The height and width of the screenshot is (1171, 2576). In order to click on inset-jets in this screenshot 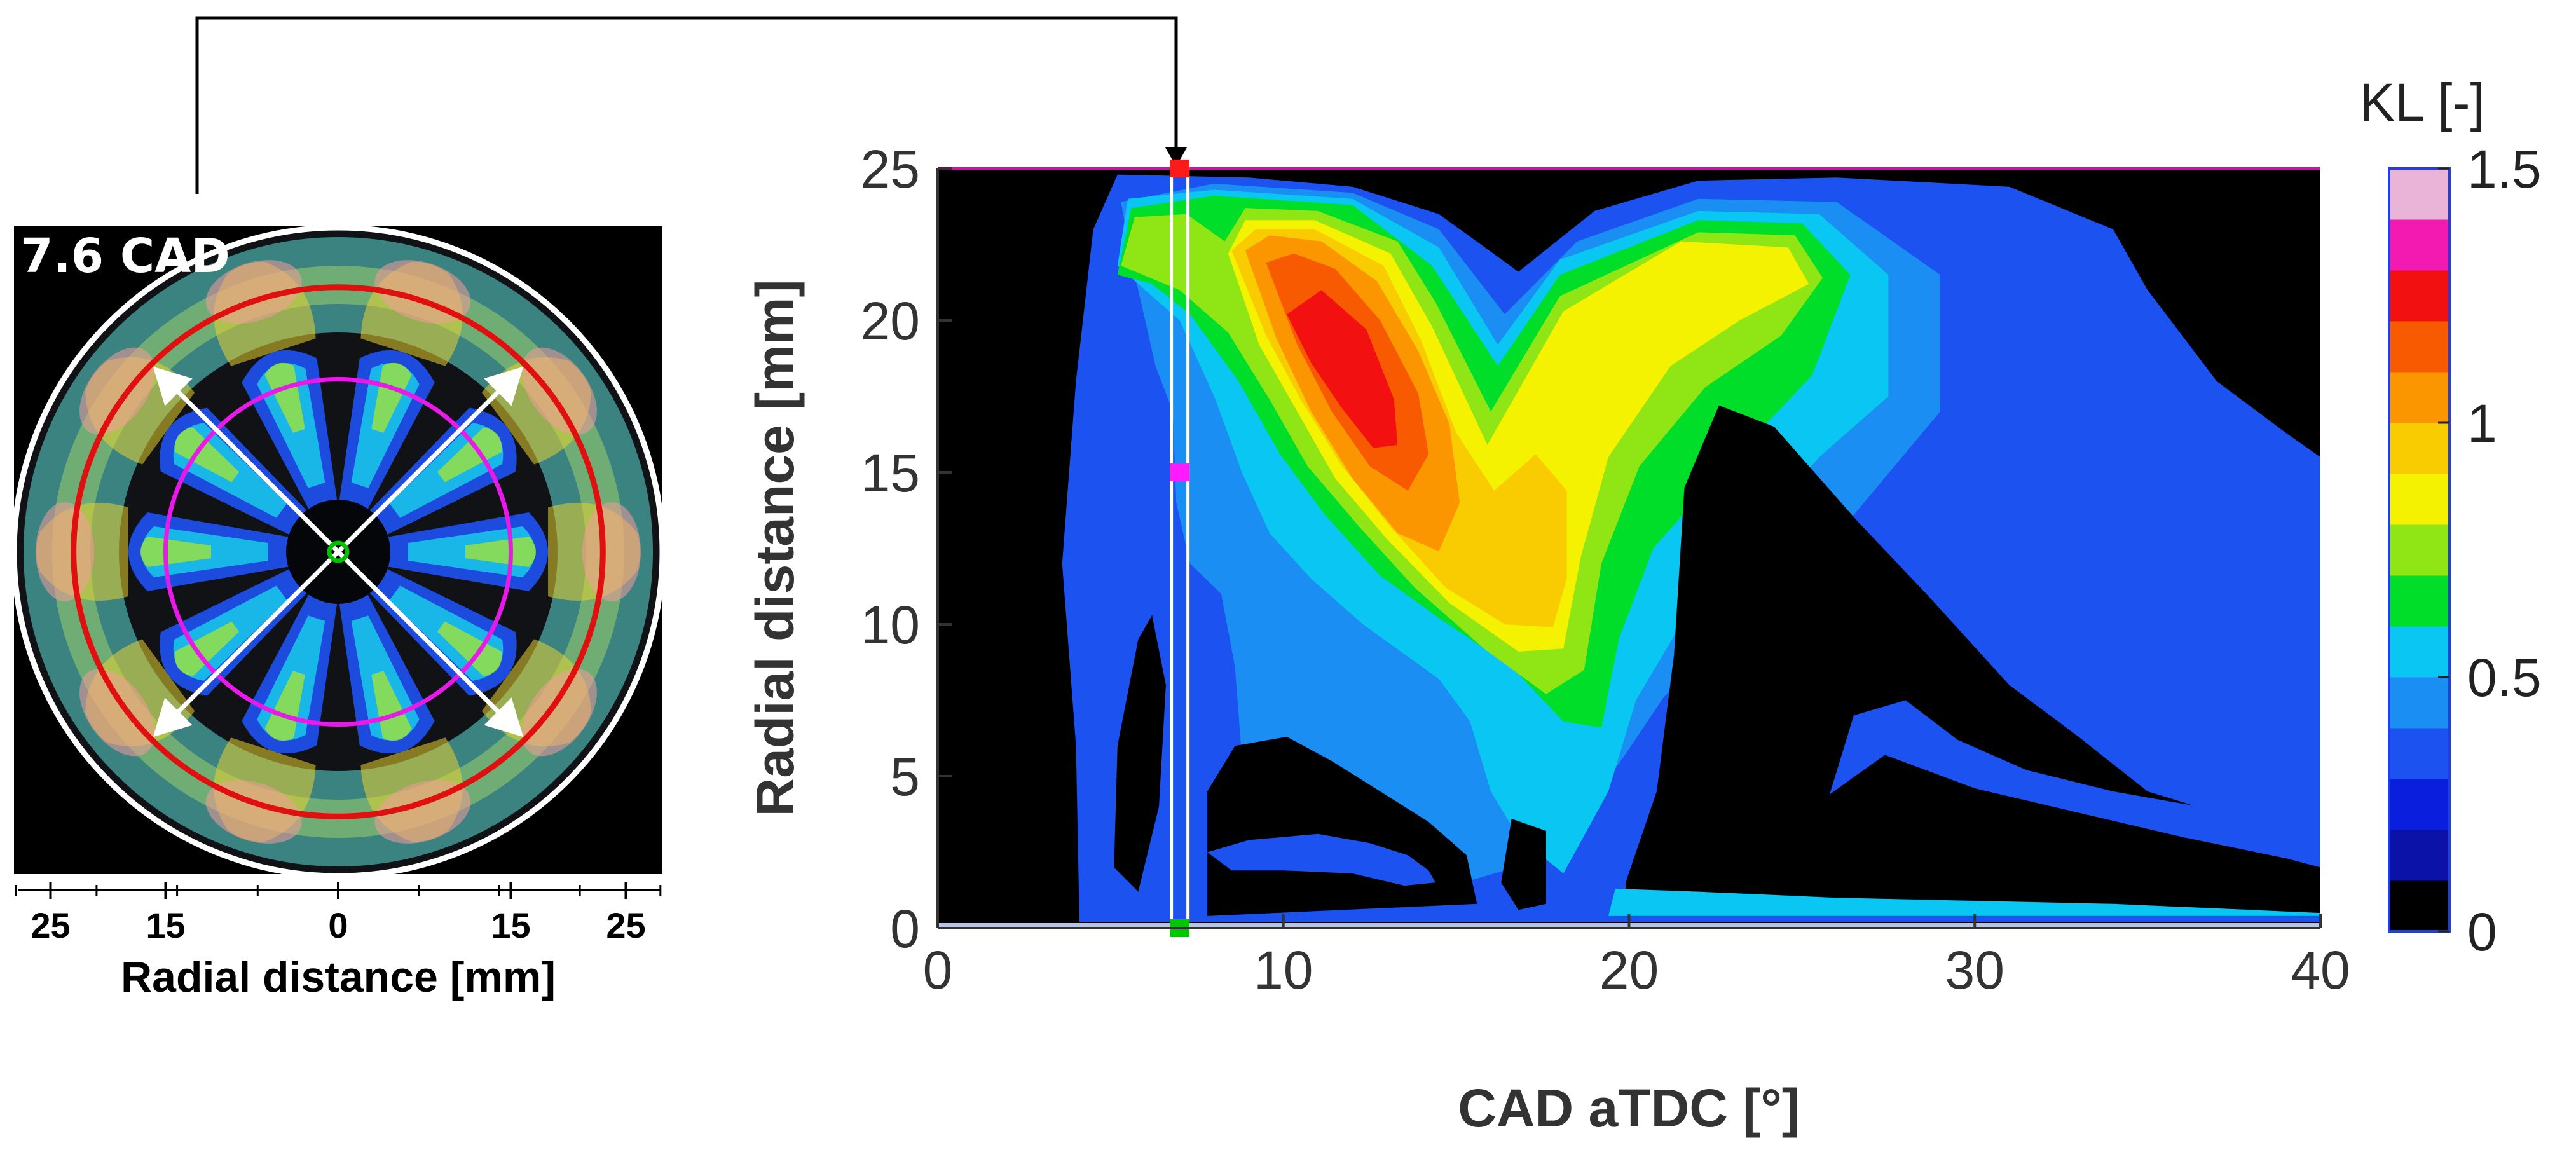, I will do `click(338, 552)`.